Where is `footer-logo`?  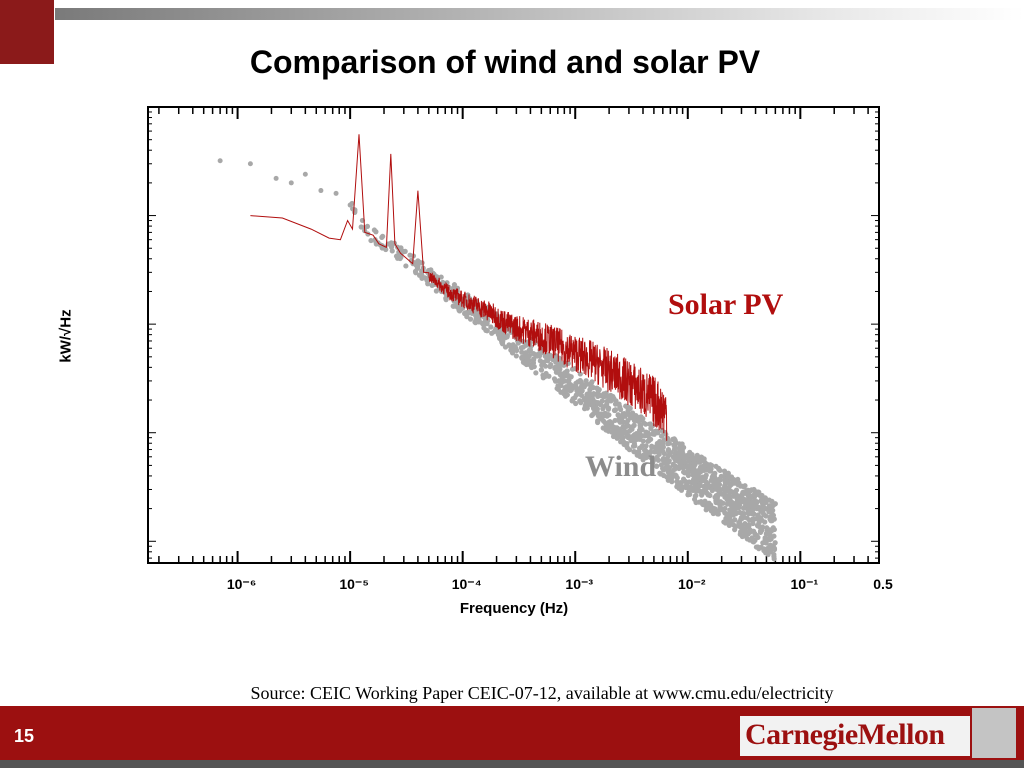 footer-logo is located at coordinates (994, 733).